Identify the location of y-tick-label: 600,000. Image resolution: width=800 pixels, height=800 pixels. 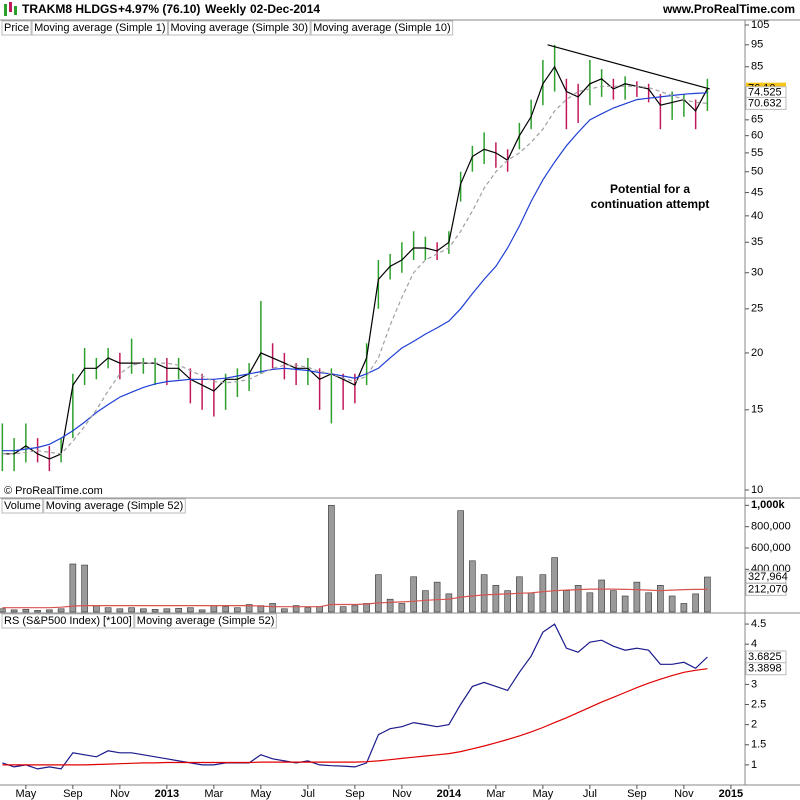
(771, 548).